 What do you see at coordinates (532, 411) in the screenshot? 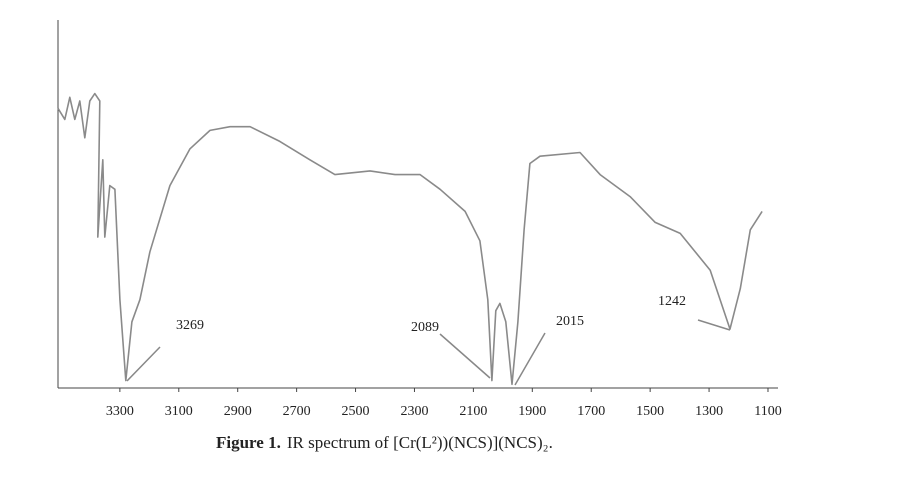
I see `x-tick-label: 1900` at bounding box center [532, 411].